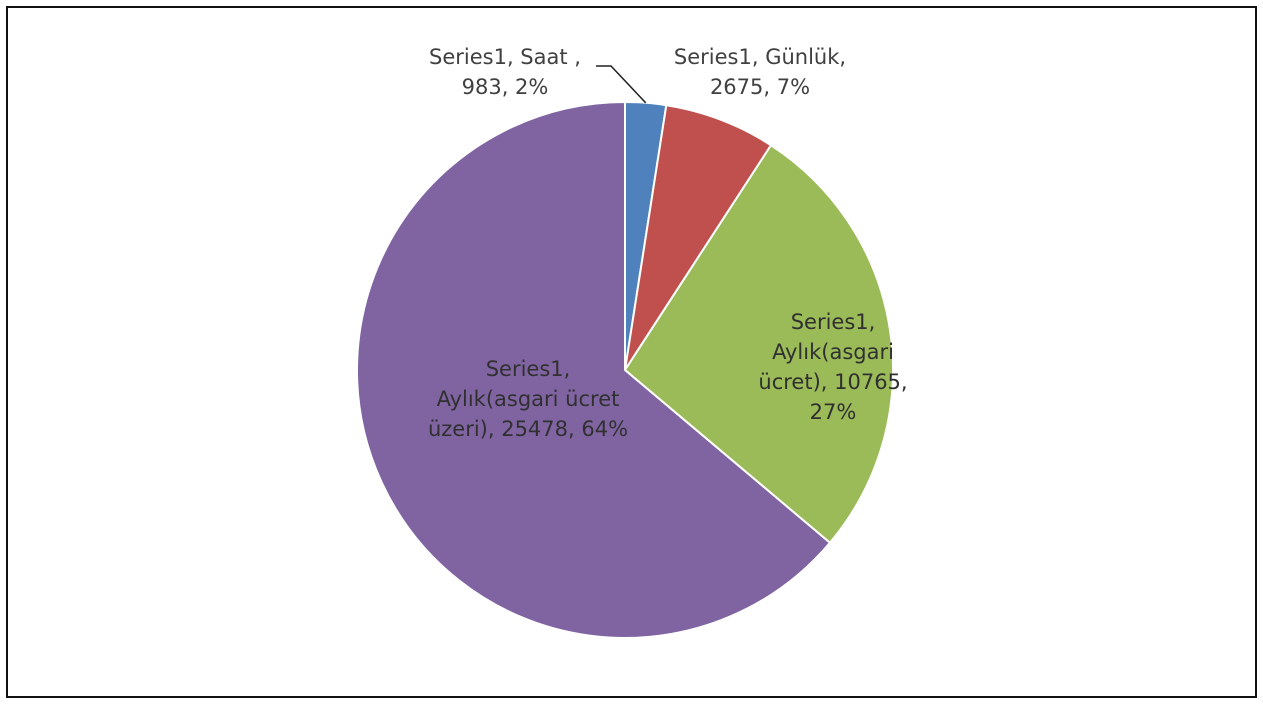  I want to click on leader-lines, so click(621, 84).